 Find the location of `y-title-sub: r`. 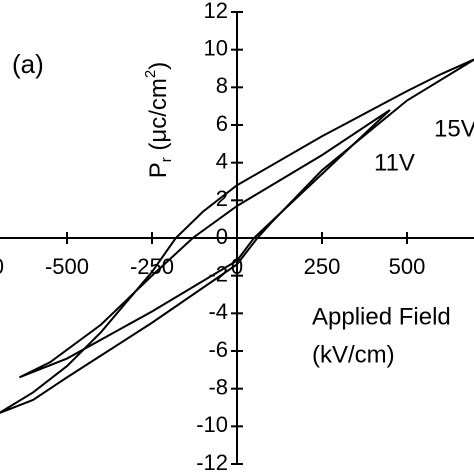

y-title-sub: r is located at coordinates (166, 159).